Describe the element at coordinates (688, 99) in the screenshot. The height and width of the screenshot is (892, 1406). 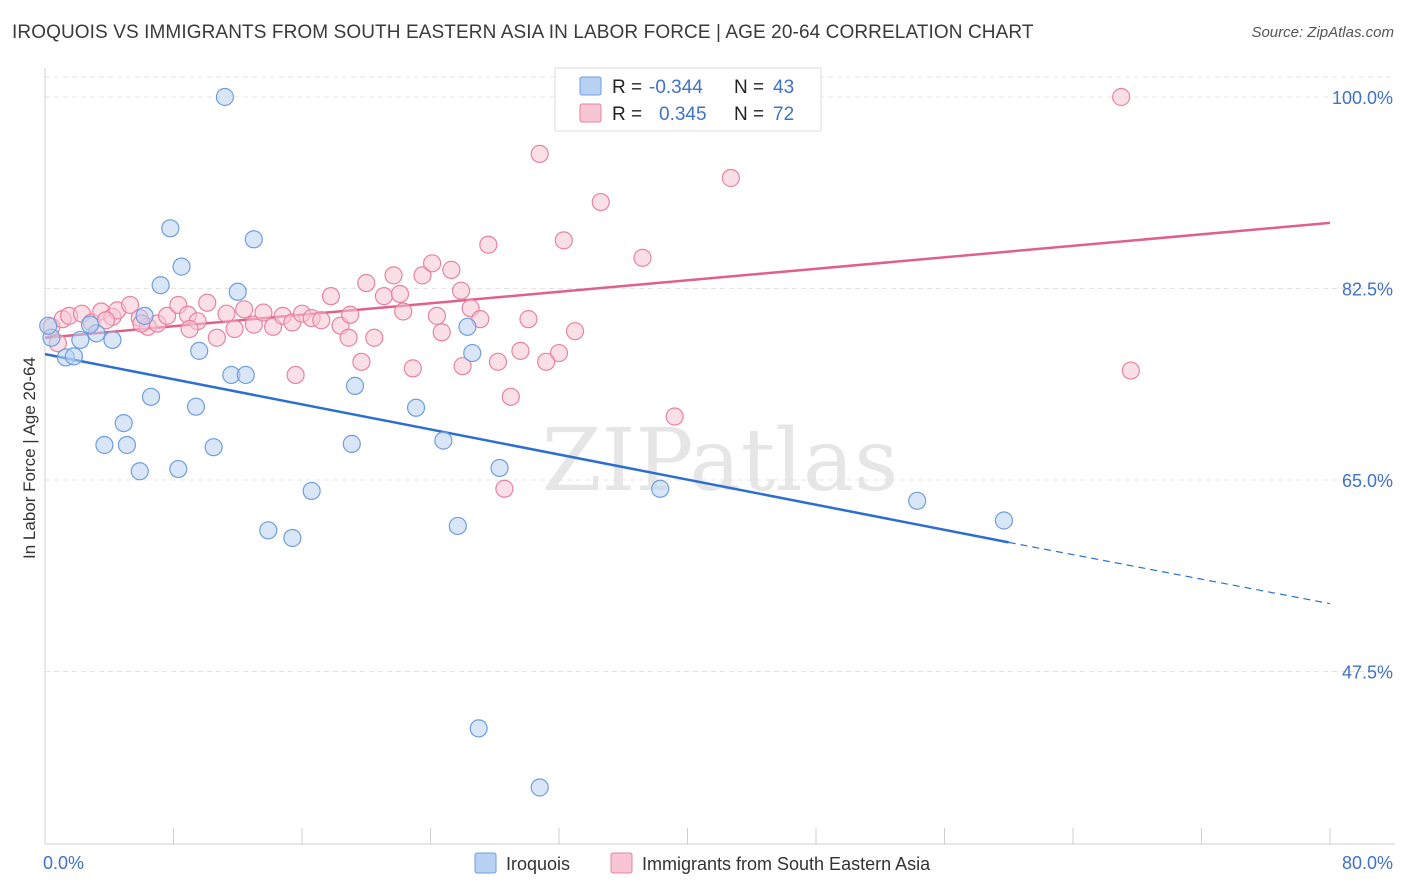
I see `stats-legend: R = -0.344 N = 43 R = 0.345 N = 72` at that location.